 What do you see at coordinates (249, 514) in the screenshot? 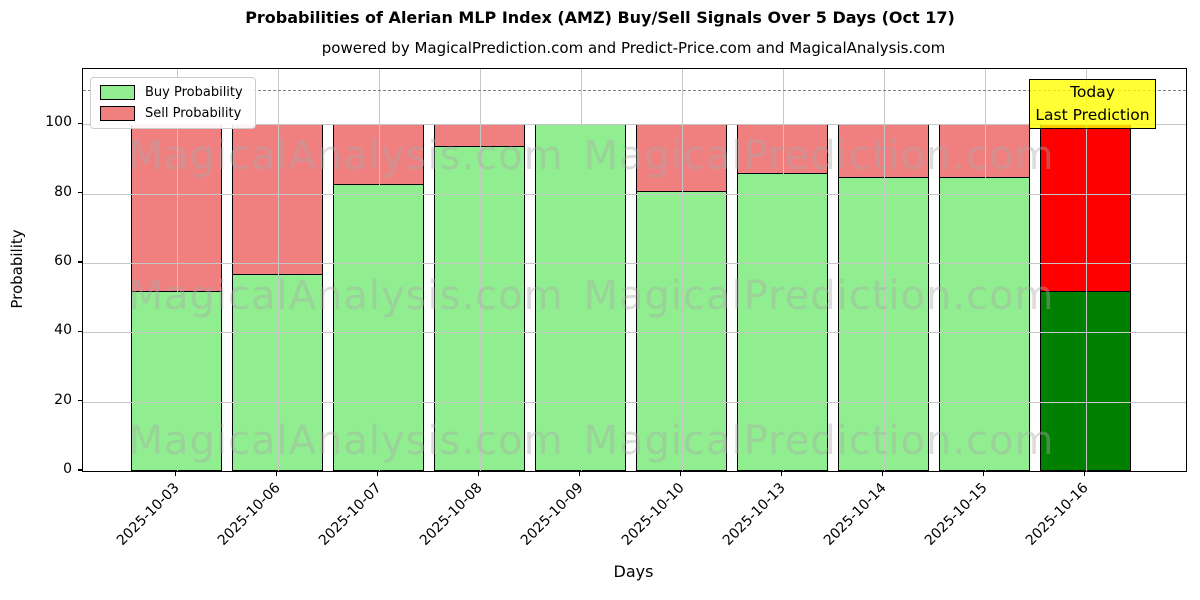
I see `x-tick-label-2025-10-06: 2025-10-06` at bounding box center [249, 514].